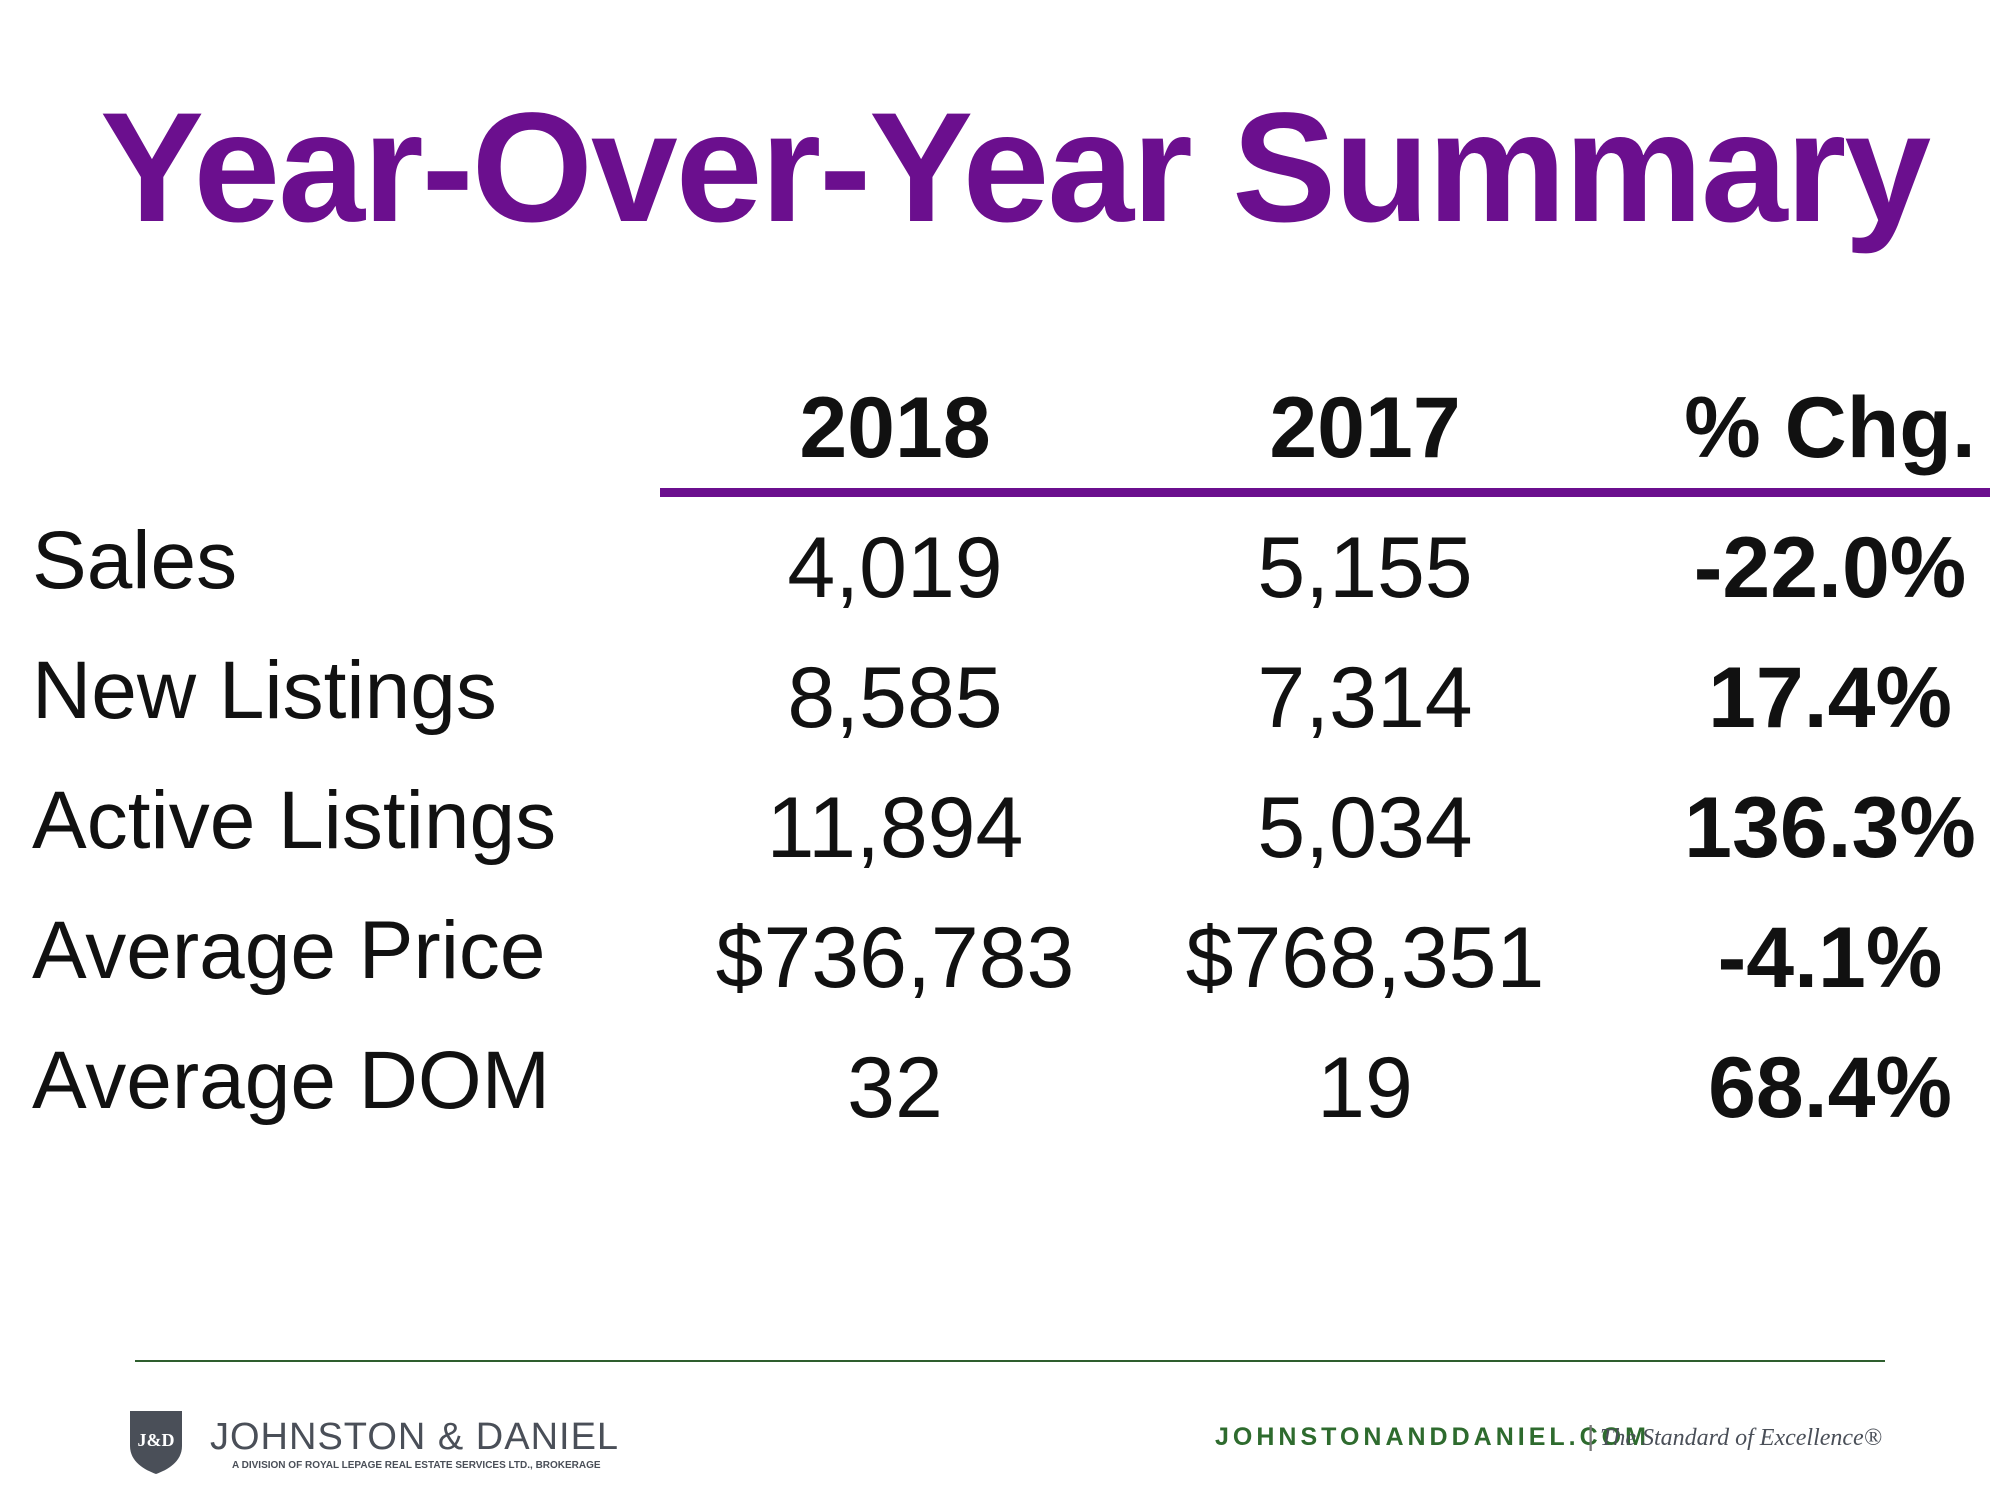 This screenshot has height=1500, width=2000. Describe the element at coordinates (1830, 828) in the screenshot. I see `cell-active-listings-chg: 136.3%` at that location.